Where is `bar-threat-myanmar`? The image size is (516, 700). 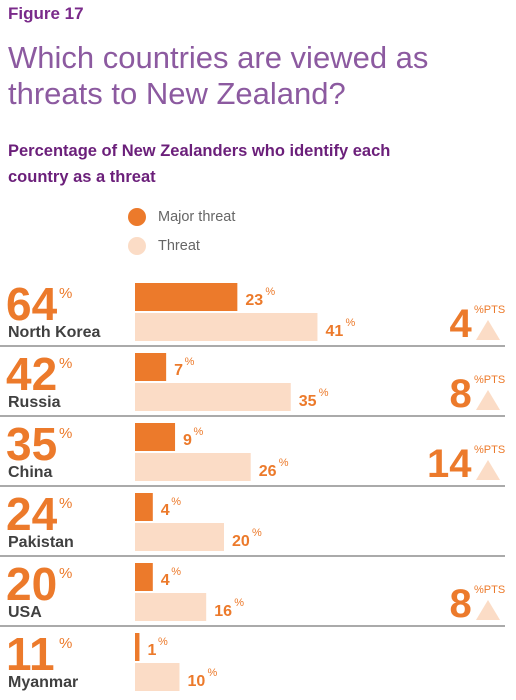 bar-threat-myanmar is located at coordinates (157, 677).